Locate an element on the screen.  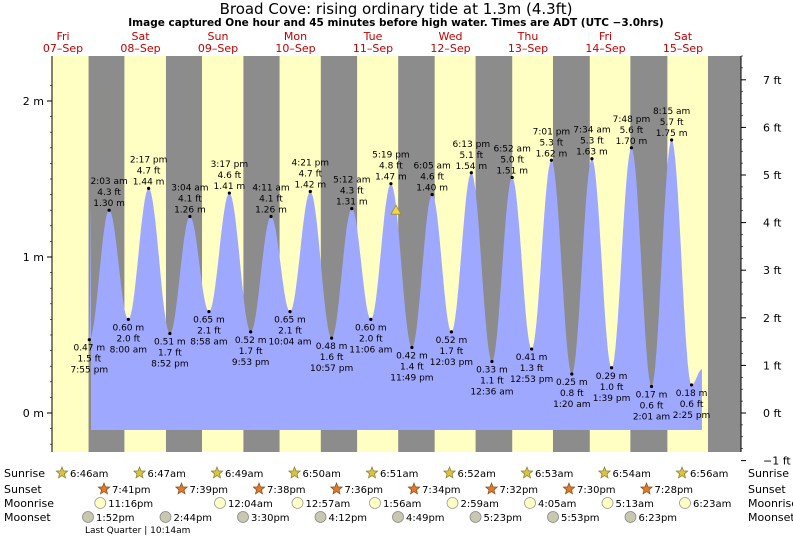
low-tide-metres: 0.51 m is located at coordinates (170, 342).